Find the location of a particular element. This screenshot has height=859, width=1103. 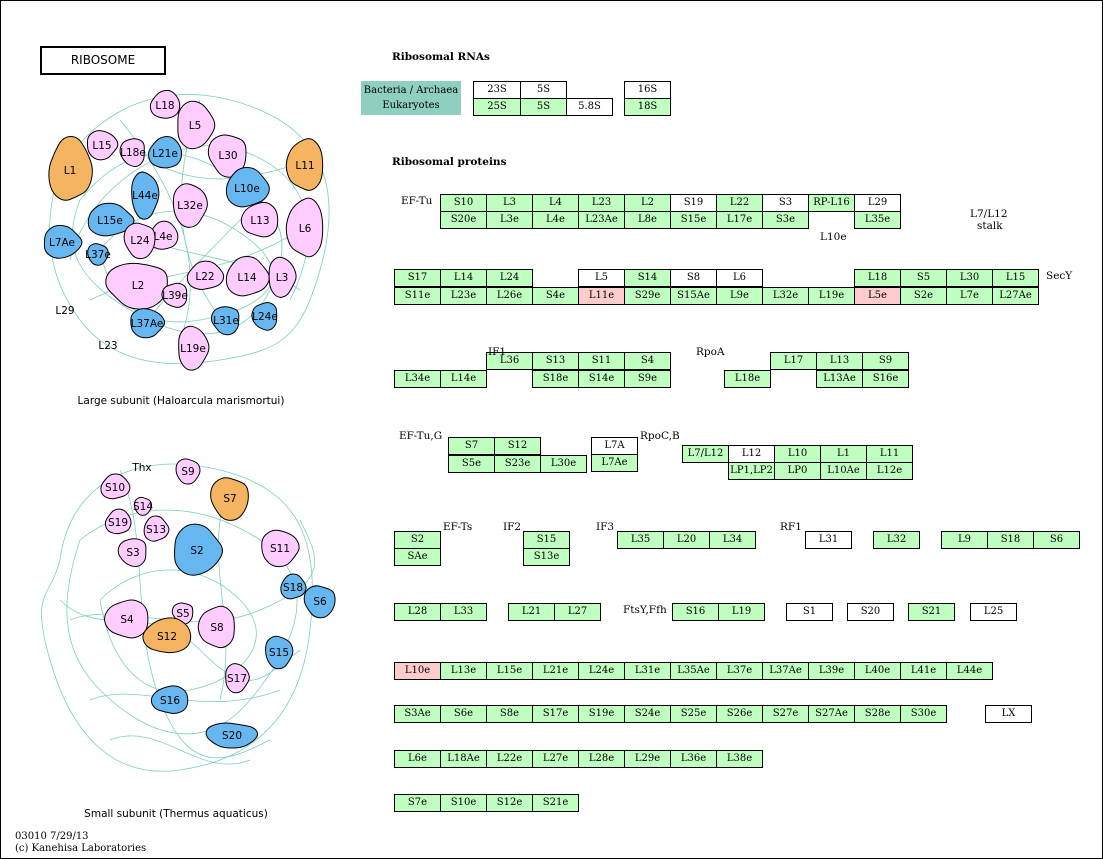

protein-shape-l6 is located at coordinates (304, 227).